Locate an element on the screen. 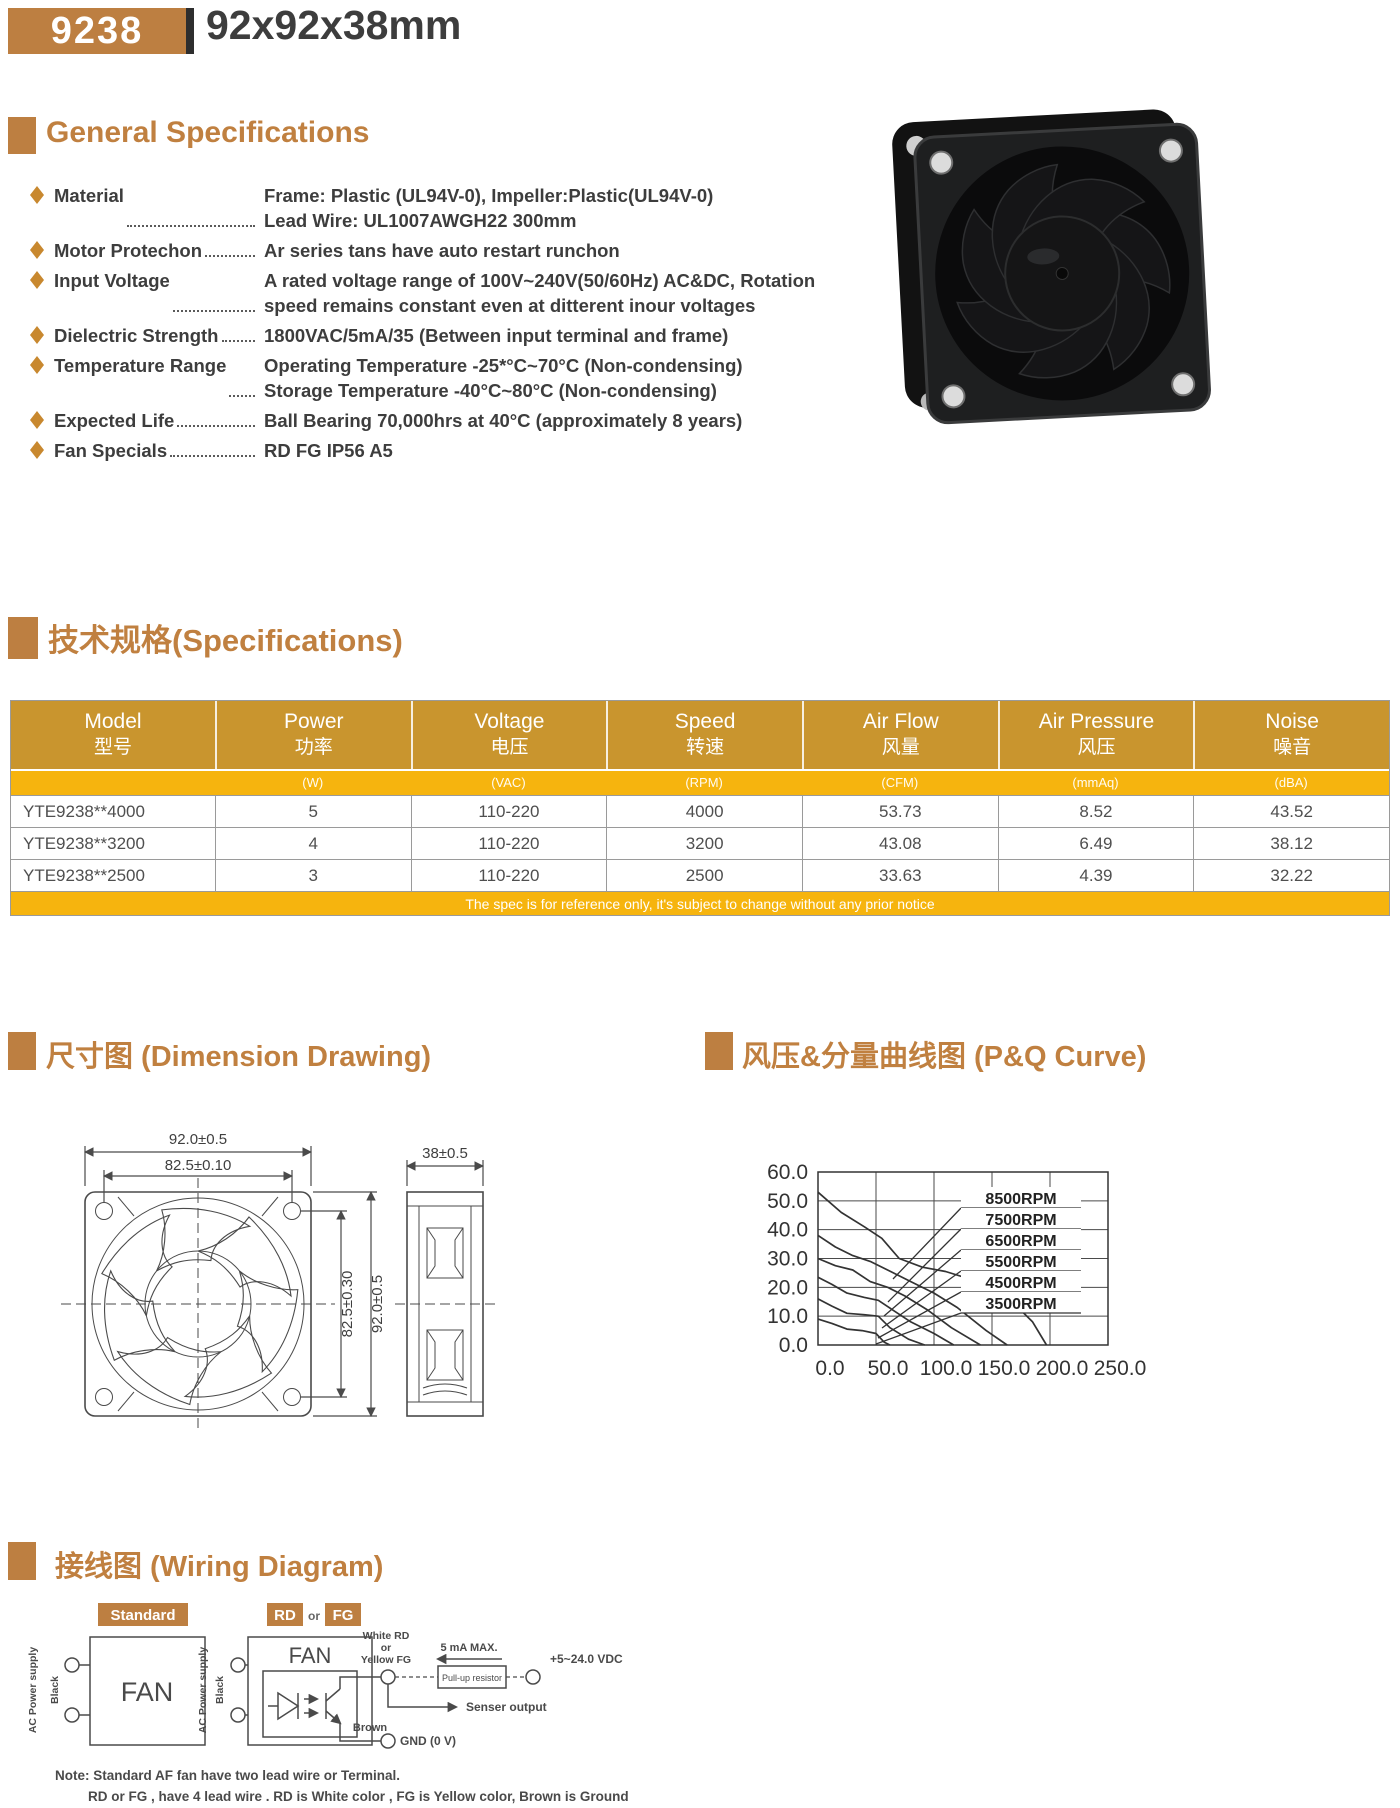 The height and width of the screenshot is (1808, 1400). or-mid-label: or is located at coordinates (386, 1648).